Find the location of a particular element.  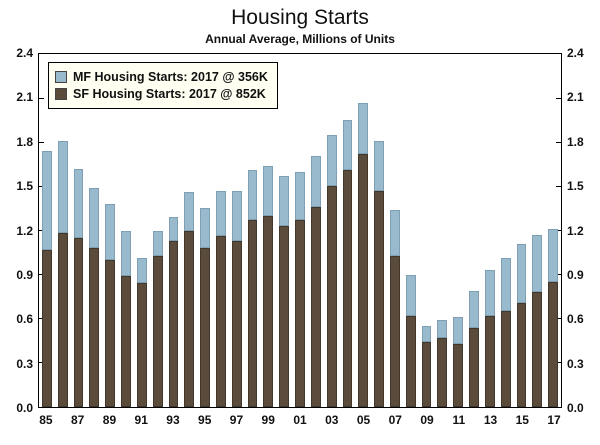

sf-segment-2007 is located at coordinates (395, 331).